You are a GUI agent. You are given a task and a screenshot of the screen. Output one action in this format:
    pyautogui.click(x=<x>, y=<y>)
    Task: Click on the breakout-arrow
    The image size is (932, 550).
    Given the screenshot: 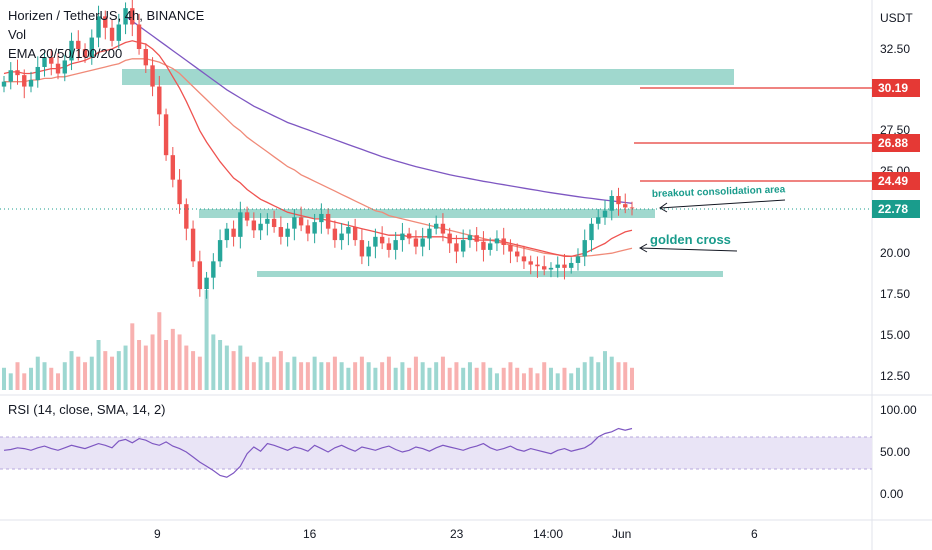 What is the action you would take?
    pyautogui.click(x=722, y=204)
    